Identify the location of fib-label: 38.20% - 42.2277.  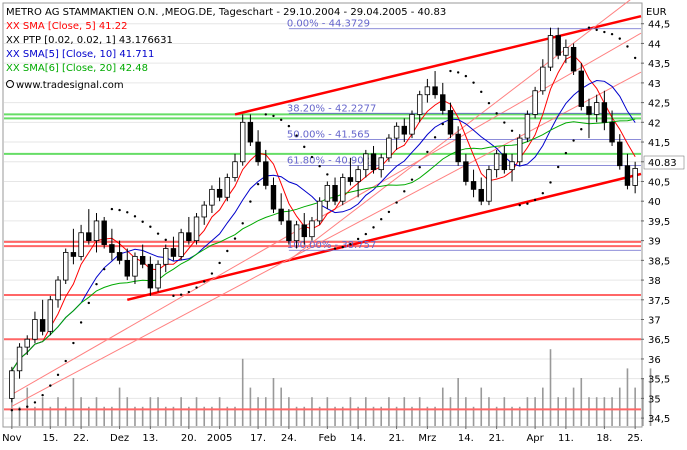
(331, 108).